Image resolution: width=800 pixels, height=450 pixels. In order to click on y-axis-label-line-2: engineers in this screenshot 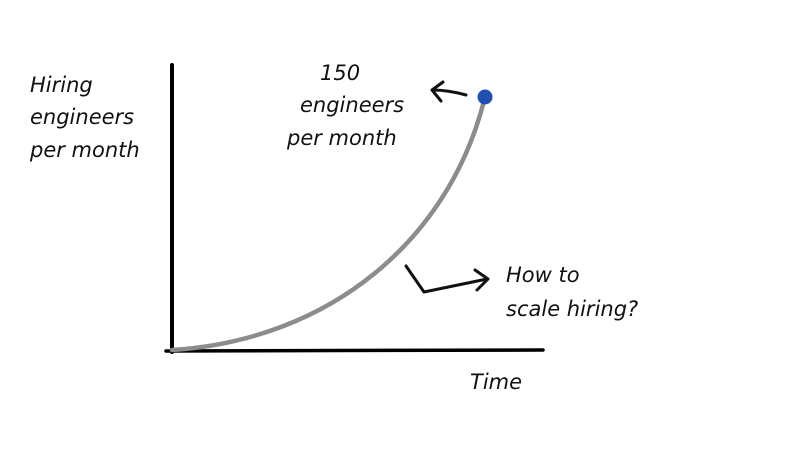, I will do `click(82, 117)`.